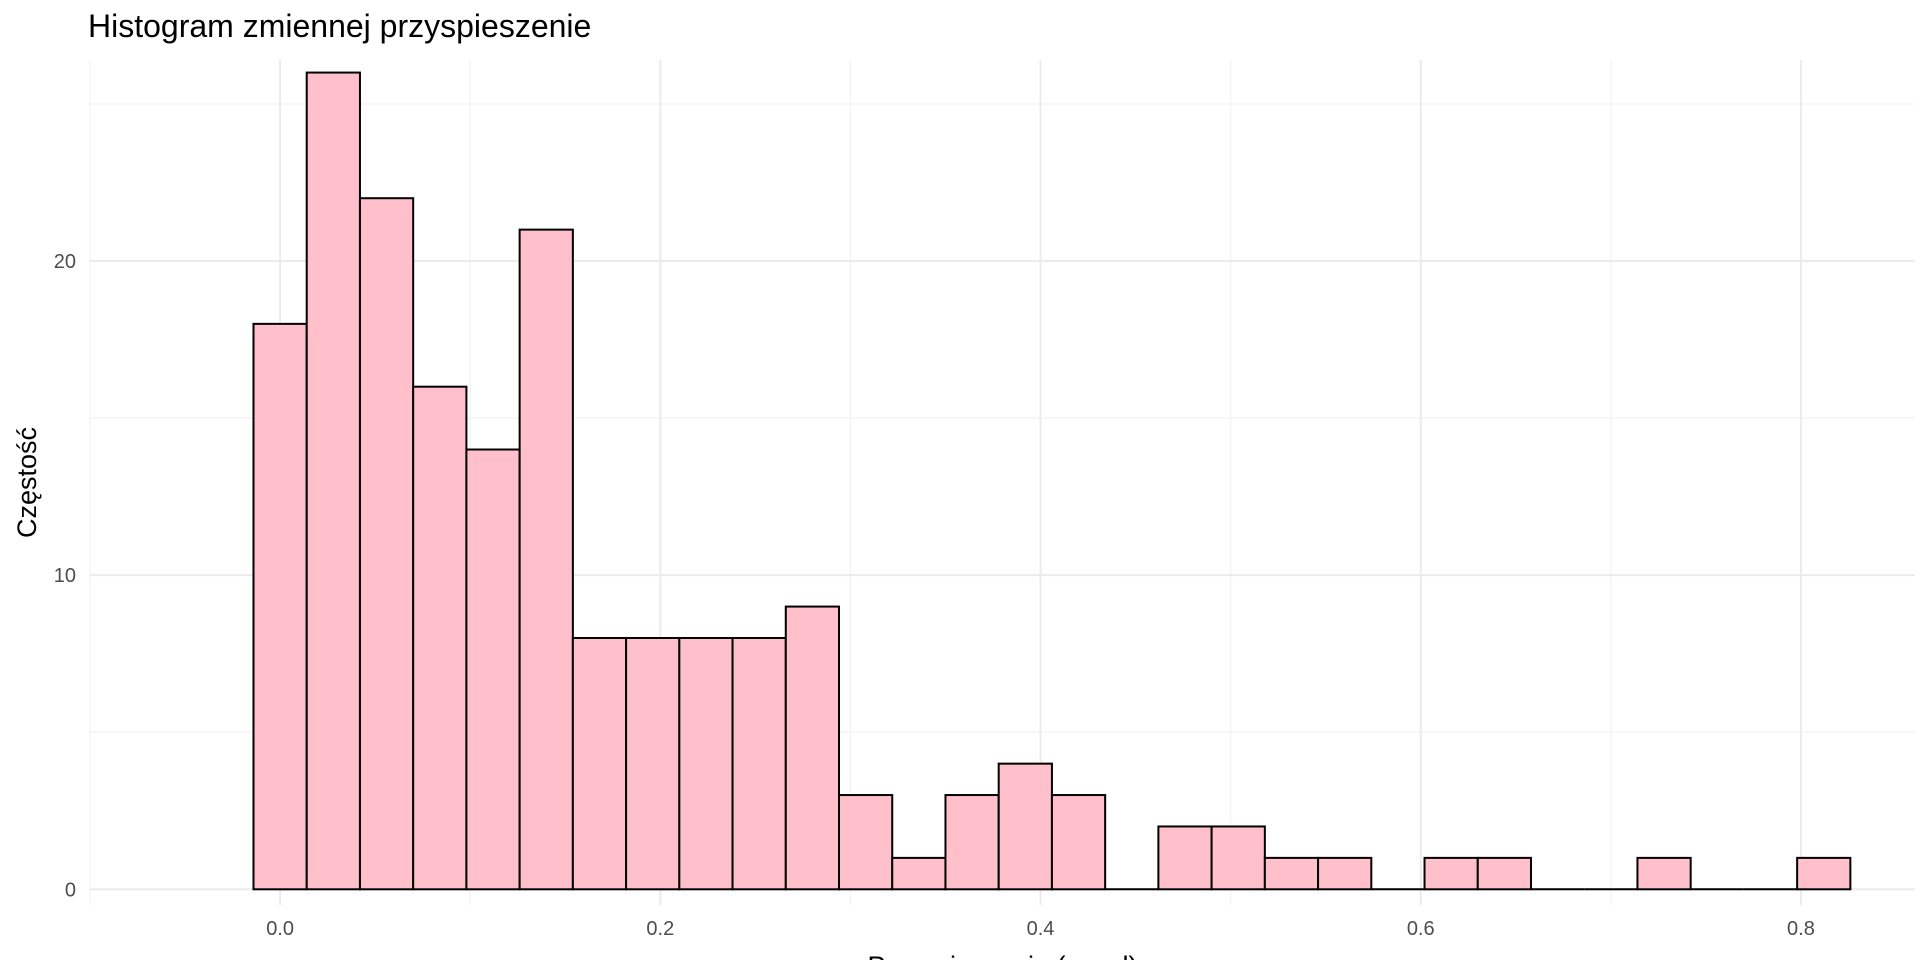  I want to click on y-tick-label: 20, so click(65, 262).